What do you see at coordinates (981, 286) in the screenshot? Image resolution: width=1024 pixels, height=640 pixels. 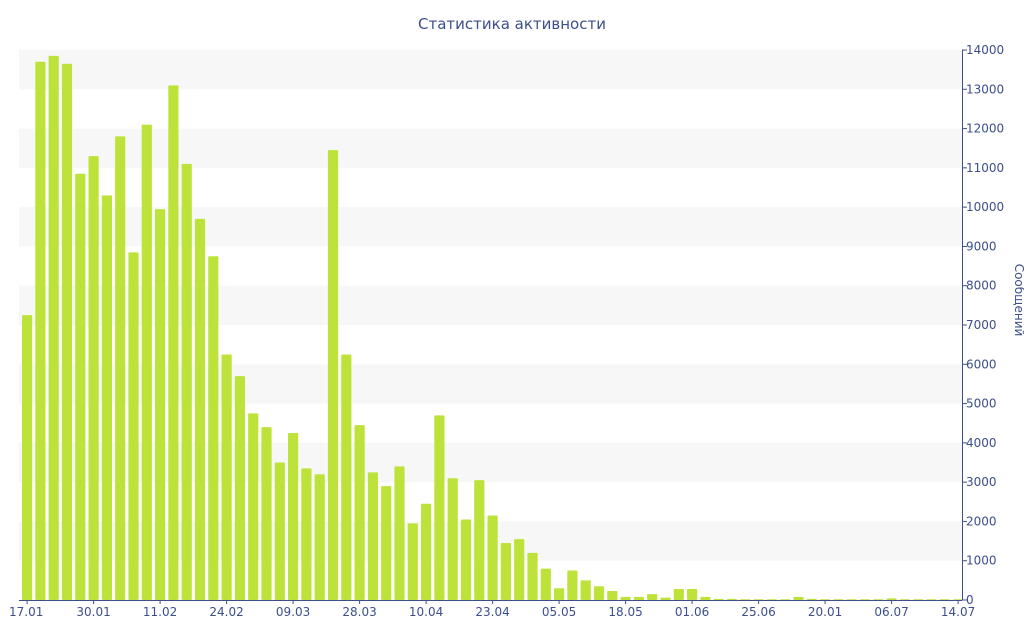 I see `y-tick-label: 8000` at bounding box center [981, 286].